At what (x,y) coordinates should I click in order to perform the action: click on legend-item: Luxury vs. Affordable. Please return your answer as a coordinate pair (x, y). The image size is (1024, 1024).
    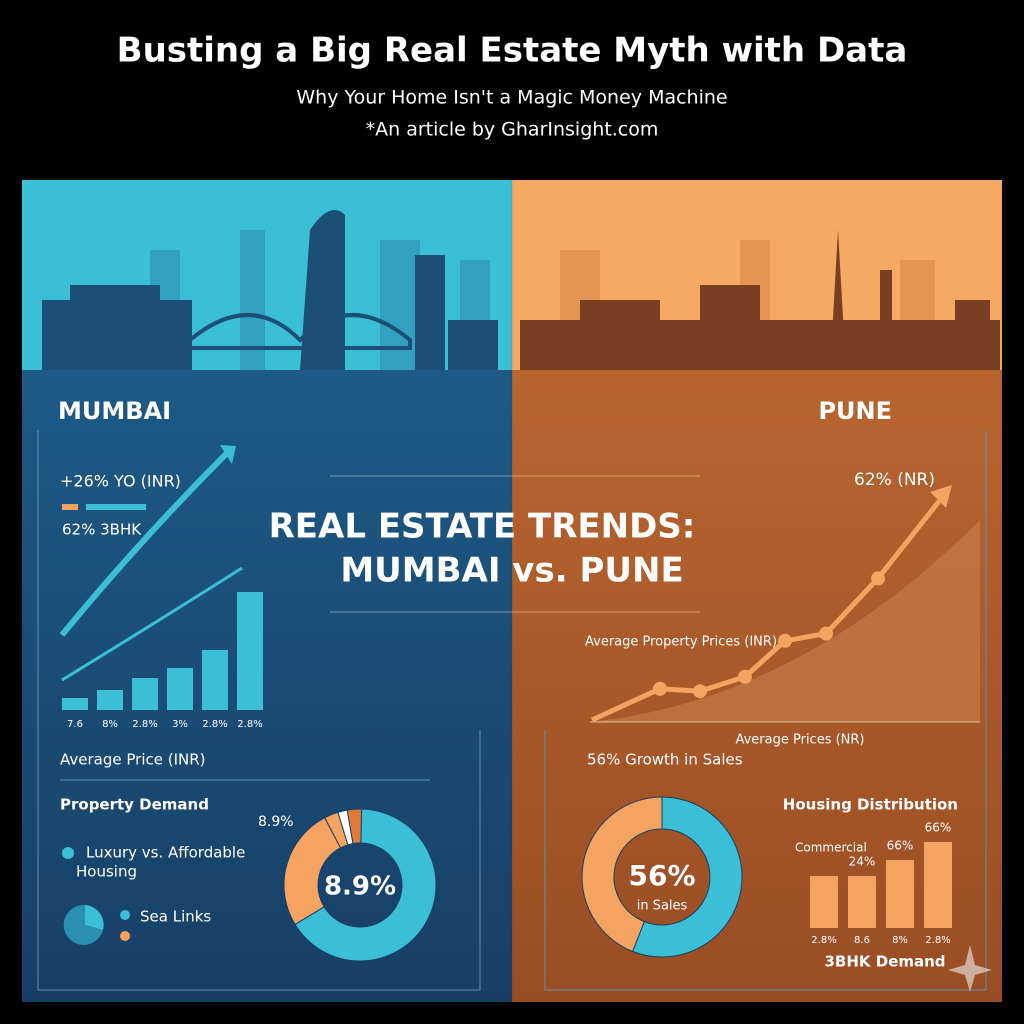
    Looking at the image, I should click on (165, 853).